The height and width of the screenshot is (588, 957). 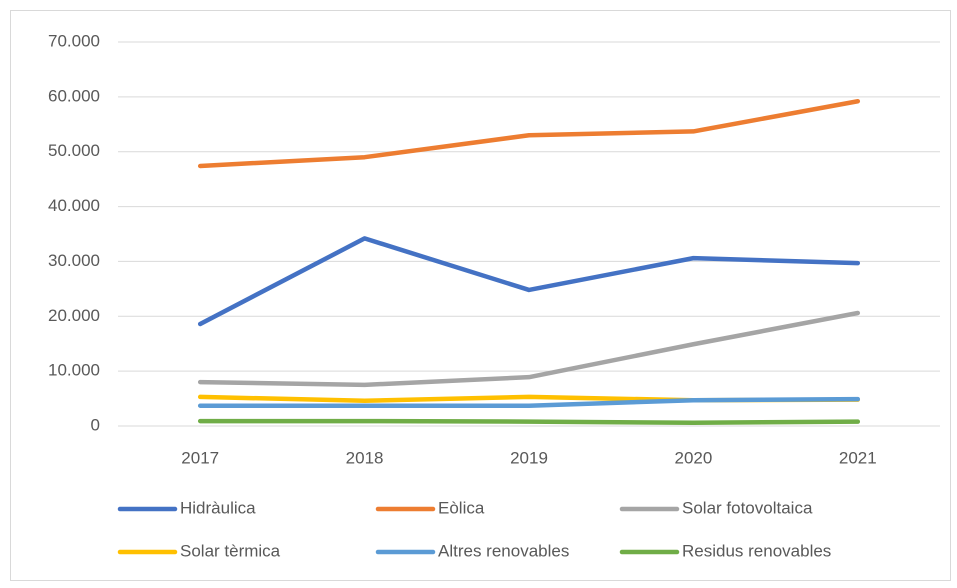 I want to click on y-tick-label: 70.000, so click(x=74, y=40).